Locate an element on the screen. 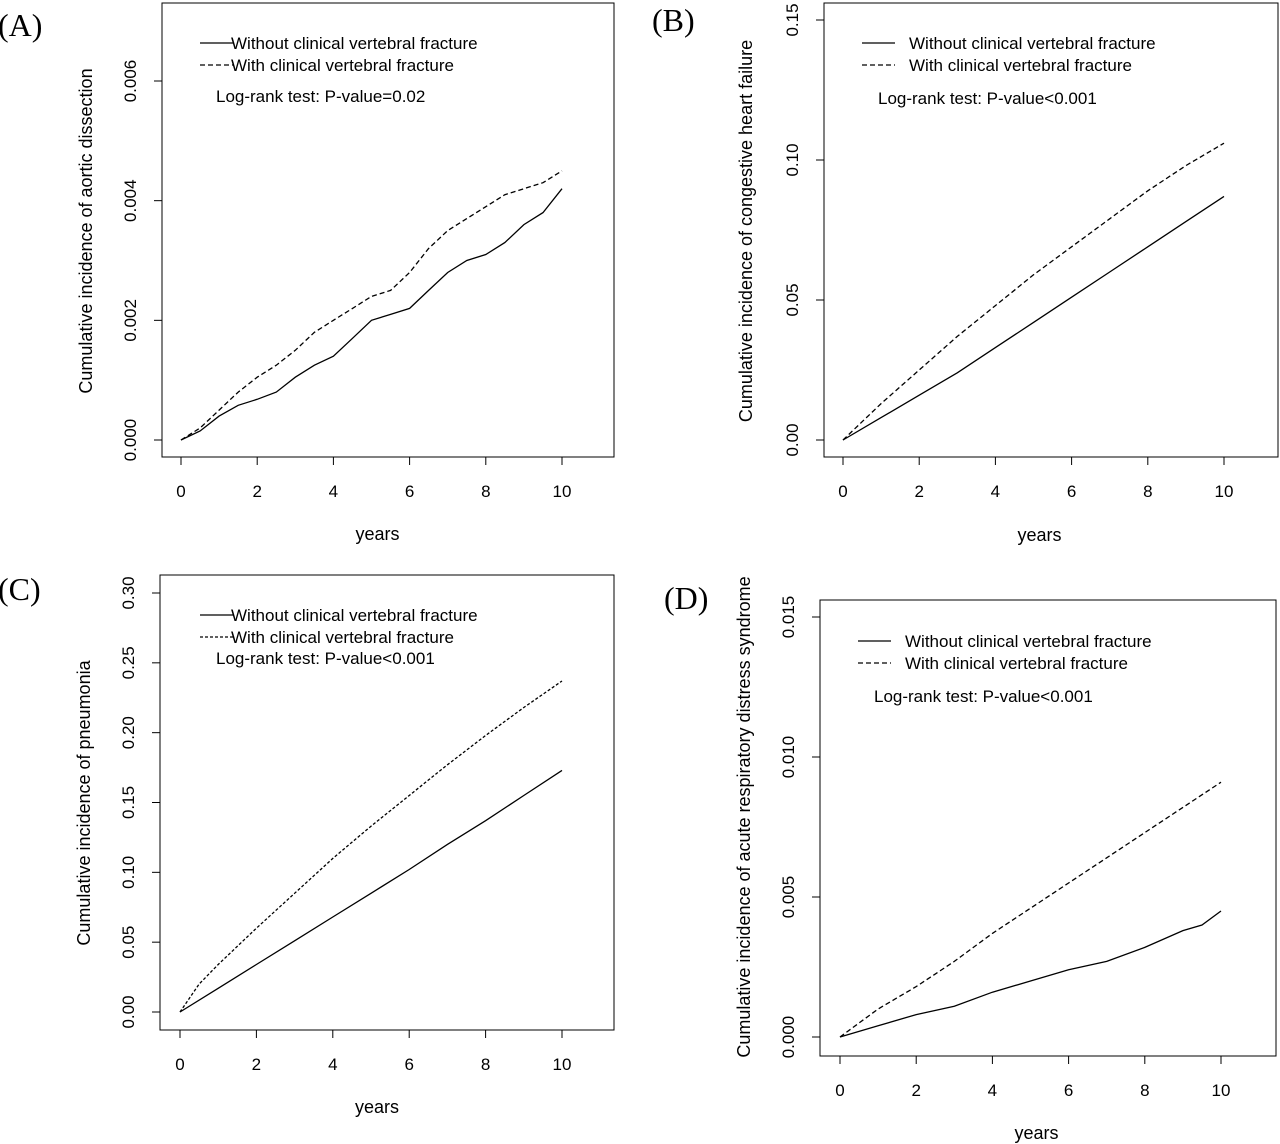 Image resolution: width=1280 pixels, height=1144 pixels. panel-label: (C) is located at coordinates (20, 589).